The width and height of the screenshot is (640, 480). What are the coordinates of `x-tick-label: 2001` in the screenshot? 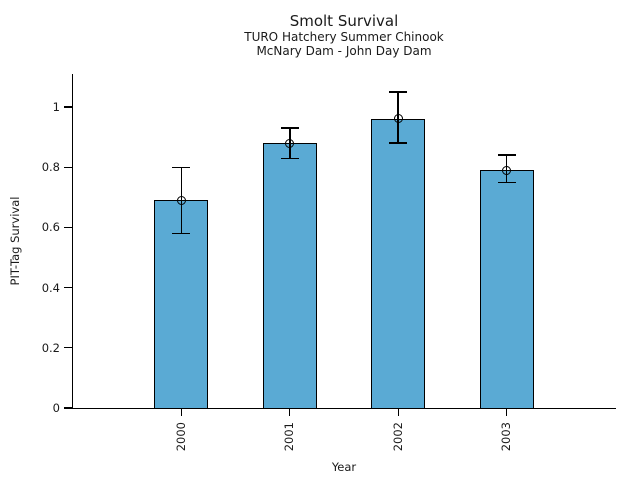 It's located at (289, 437).